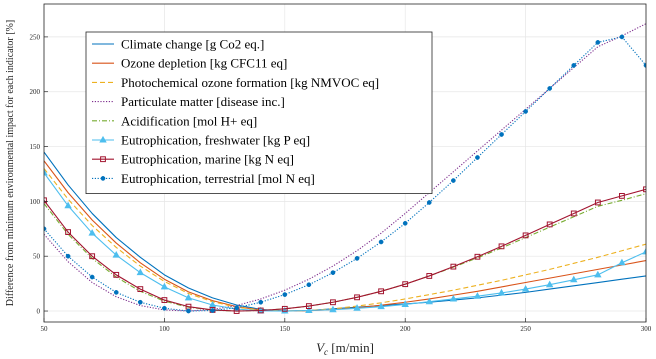  Describe the element at coordinates (525, 329) in the screenshot. I see `x-tick-label: 250` at that location.